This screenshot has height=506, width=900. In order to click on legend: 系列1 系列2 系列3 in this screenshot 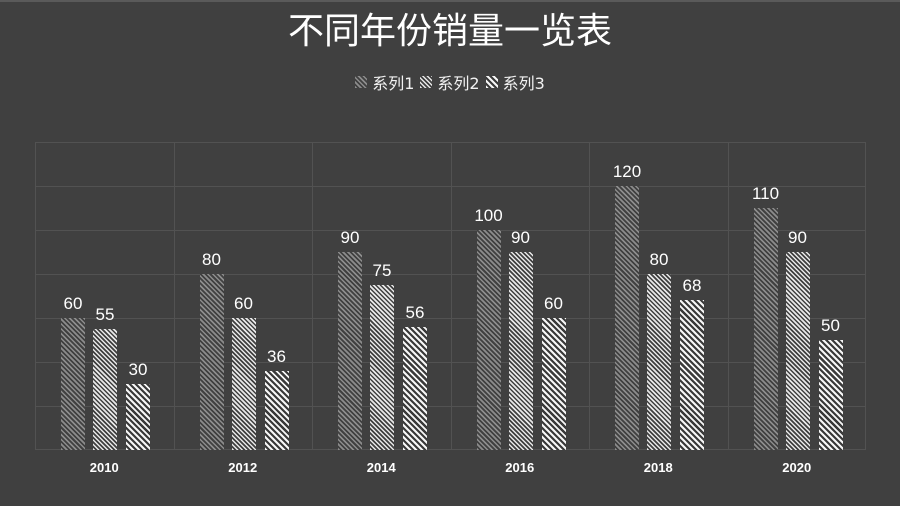, I will do `click(450, 82)`.